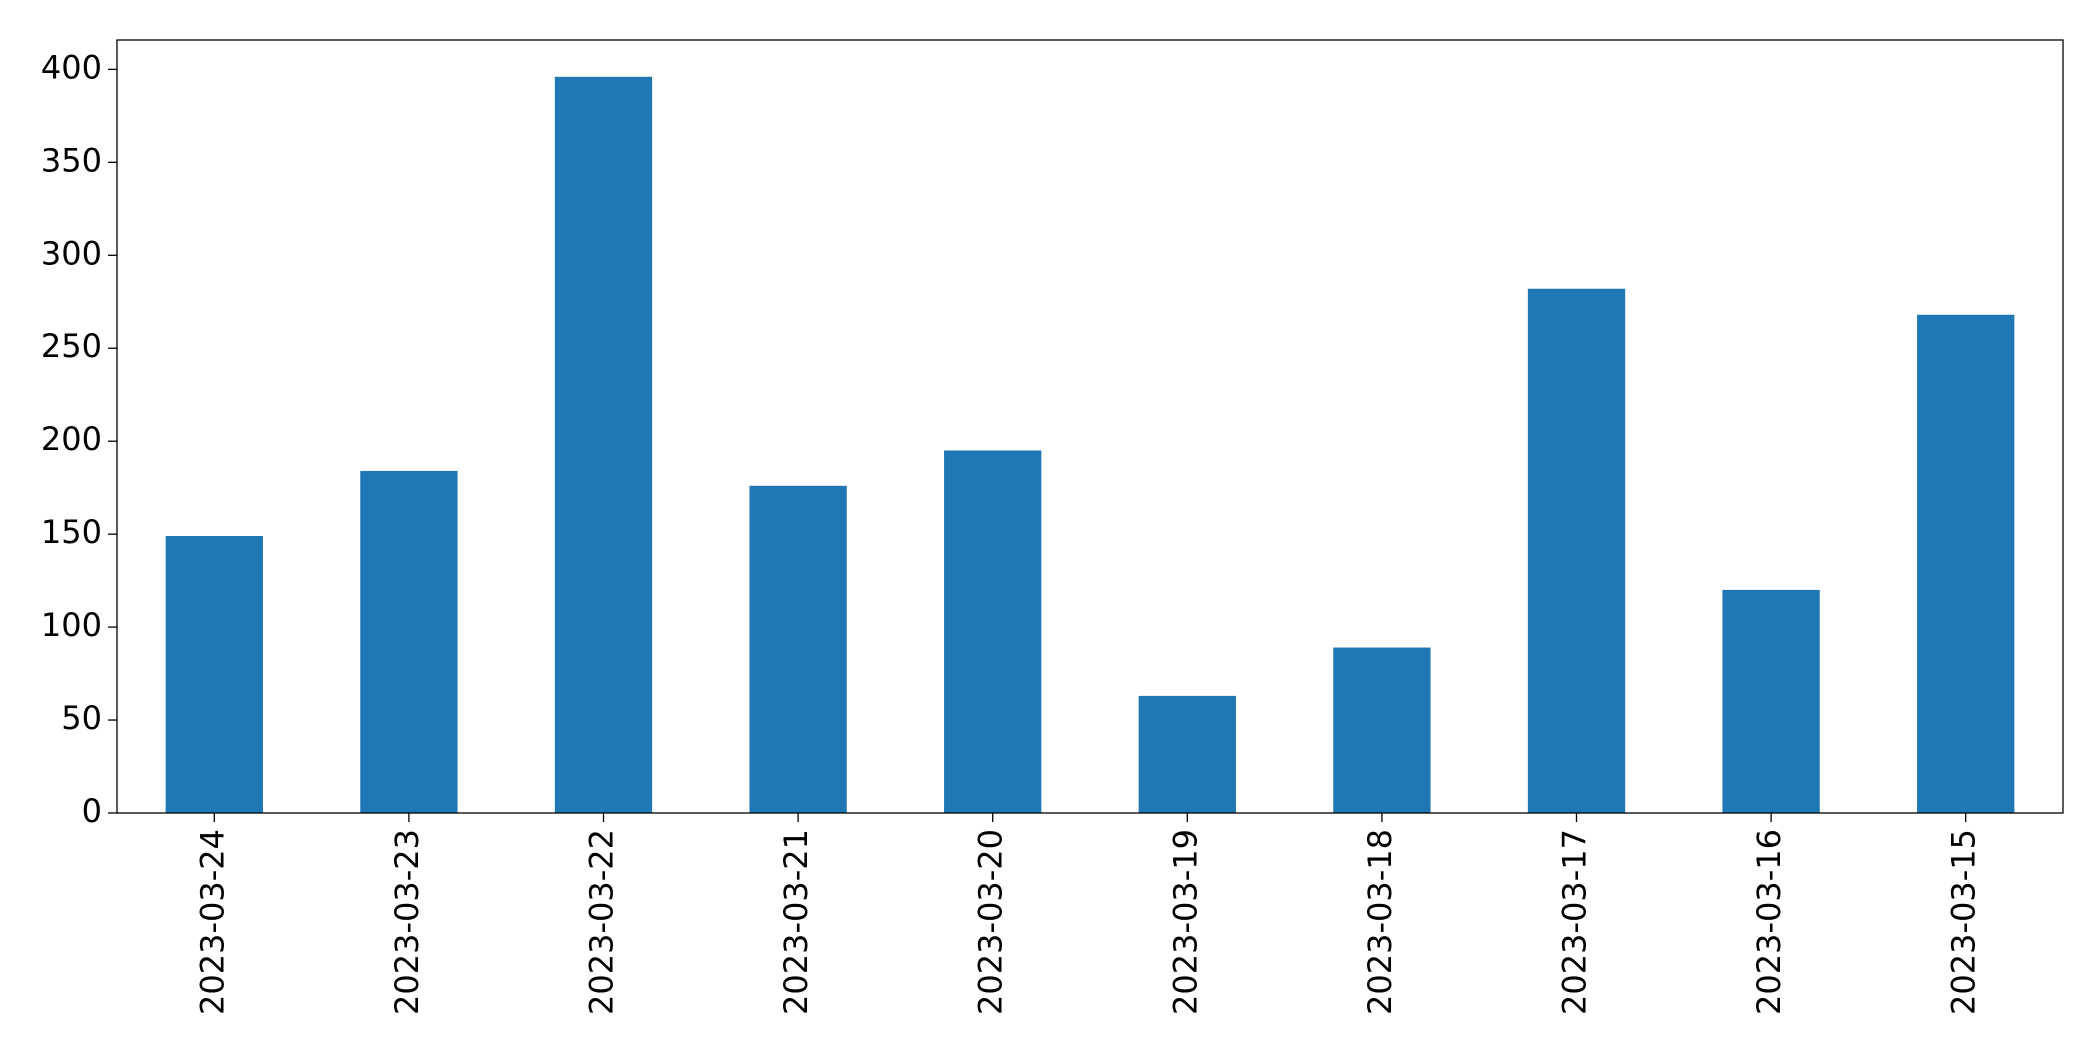 The width and height of the screenshot is (2093, 1061). What do you see at coordinates (1380, 922) in the screenshot?
I see `x-tick-label: 2023-03-18` at bounding box center [1380, 922].